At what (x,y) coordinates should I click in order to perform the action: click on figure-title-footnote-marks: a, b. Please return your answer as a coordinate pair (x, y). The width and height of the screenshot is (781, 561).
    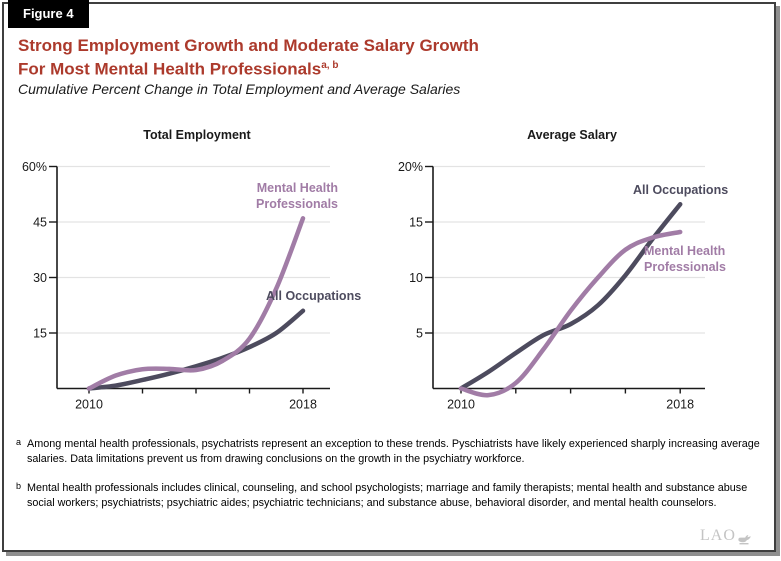
    Looking at the image, I should click on (330, 65).